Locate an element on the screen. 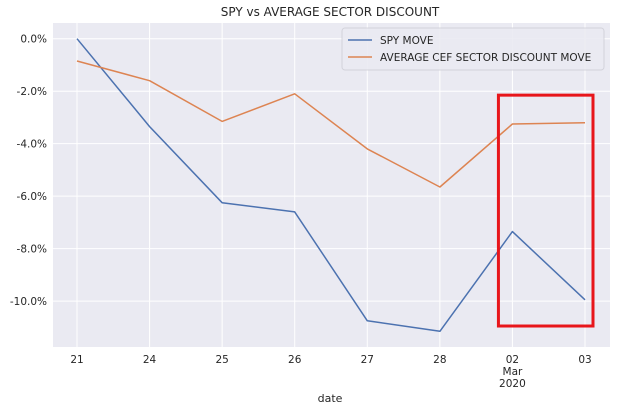 This screenshot has width=622, height=415. x-axis-label: date is located at coordinates (330, 398).